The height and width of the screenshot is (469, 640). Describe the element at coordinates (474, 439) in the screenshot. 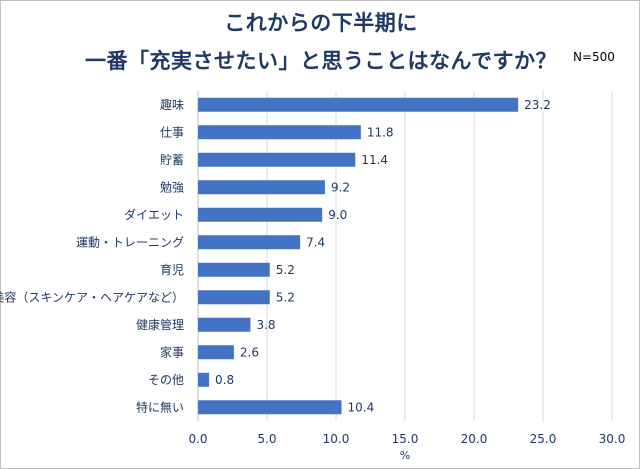

I see `x-tick-label-4: 20.0` at that location.